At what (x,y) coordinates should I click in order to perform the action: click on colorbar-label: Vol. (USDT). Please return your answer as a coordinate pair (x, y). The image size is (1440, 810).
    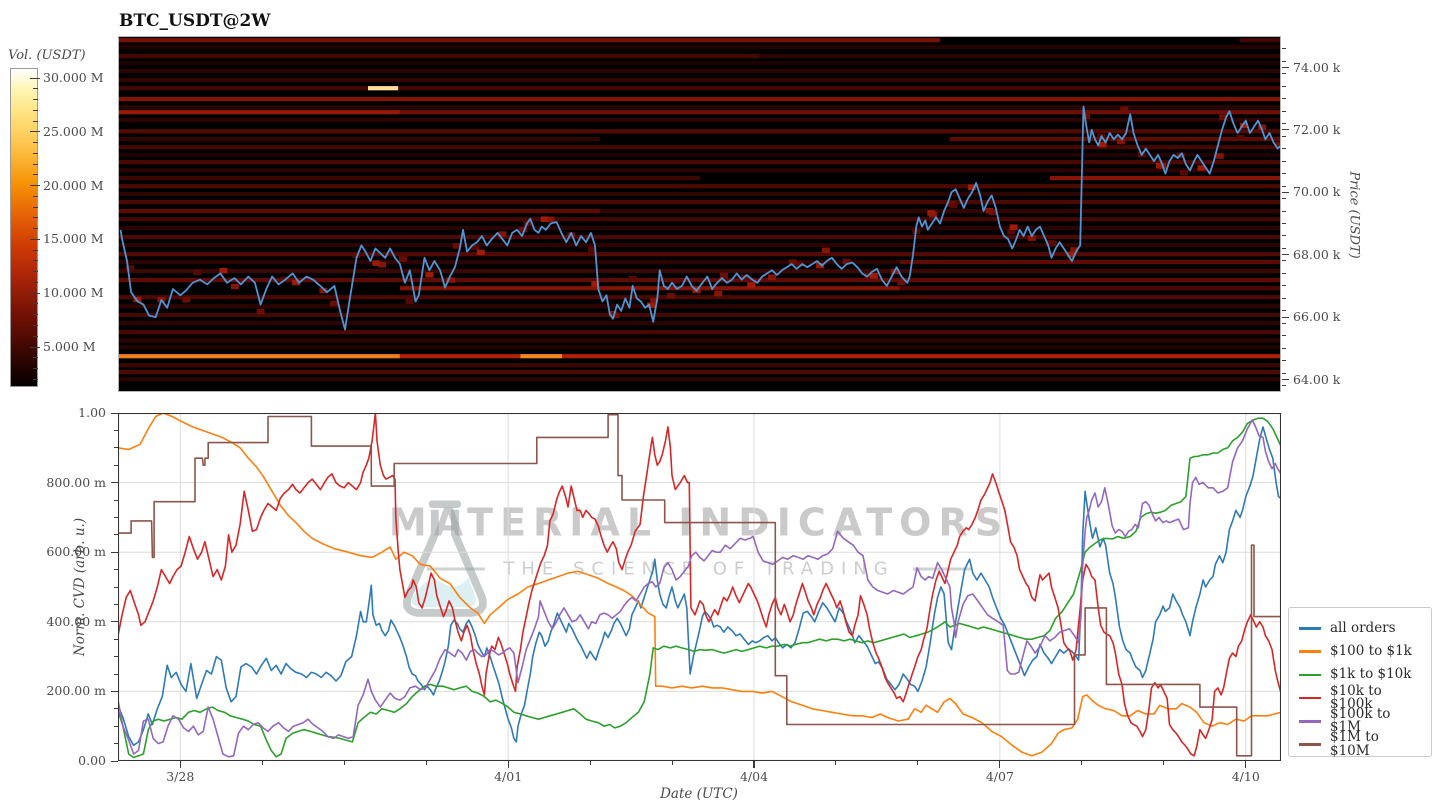
    Looking at the image, I should click on (47, 55).